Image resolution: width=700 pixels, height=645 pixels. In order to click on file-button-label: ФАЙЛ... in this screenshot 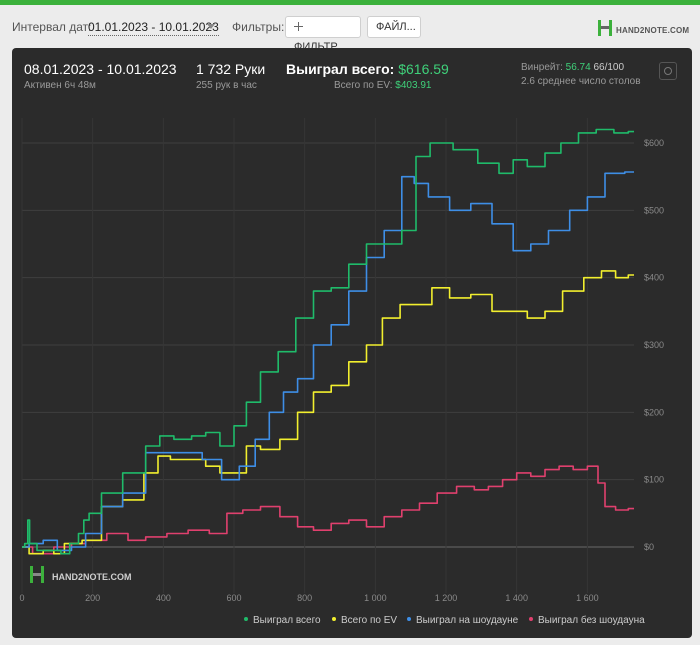, I will do `click(396, 27)`.